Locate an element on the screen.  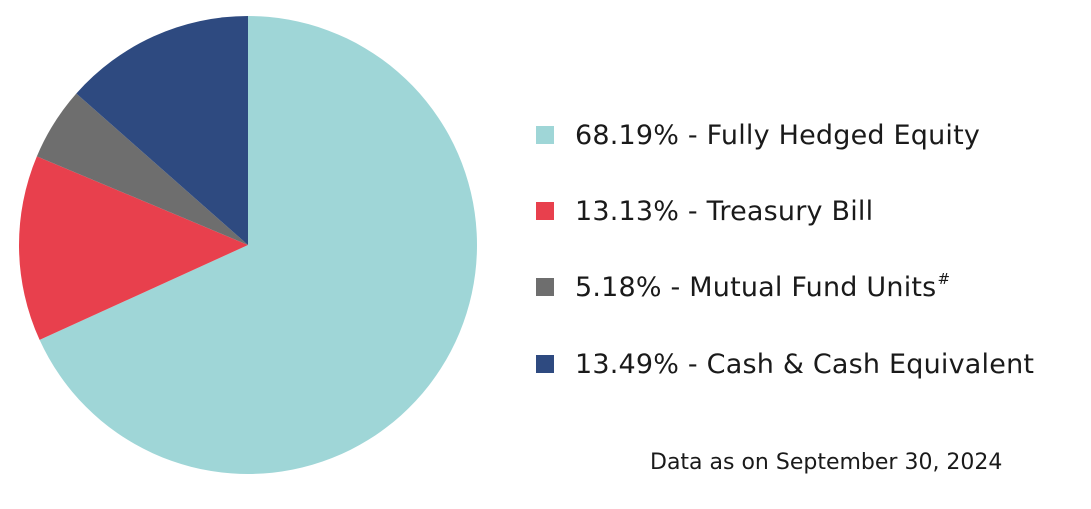
legend-item: 13.13% - Treasury Bill is located at coordinates (704, 211).